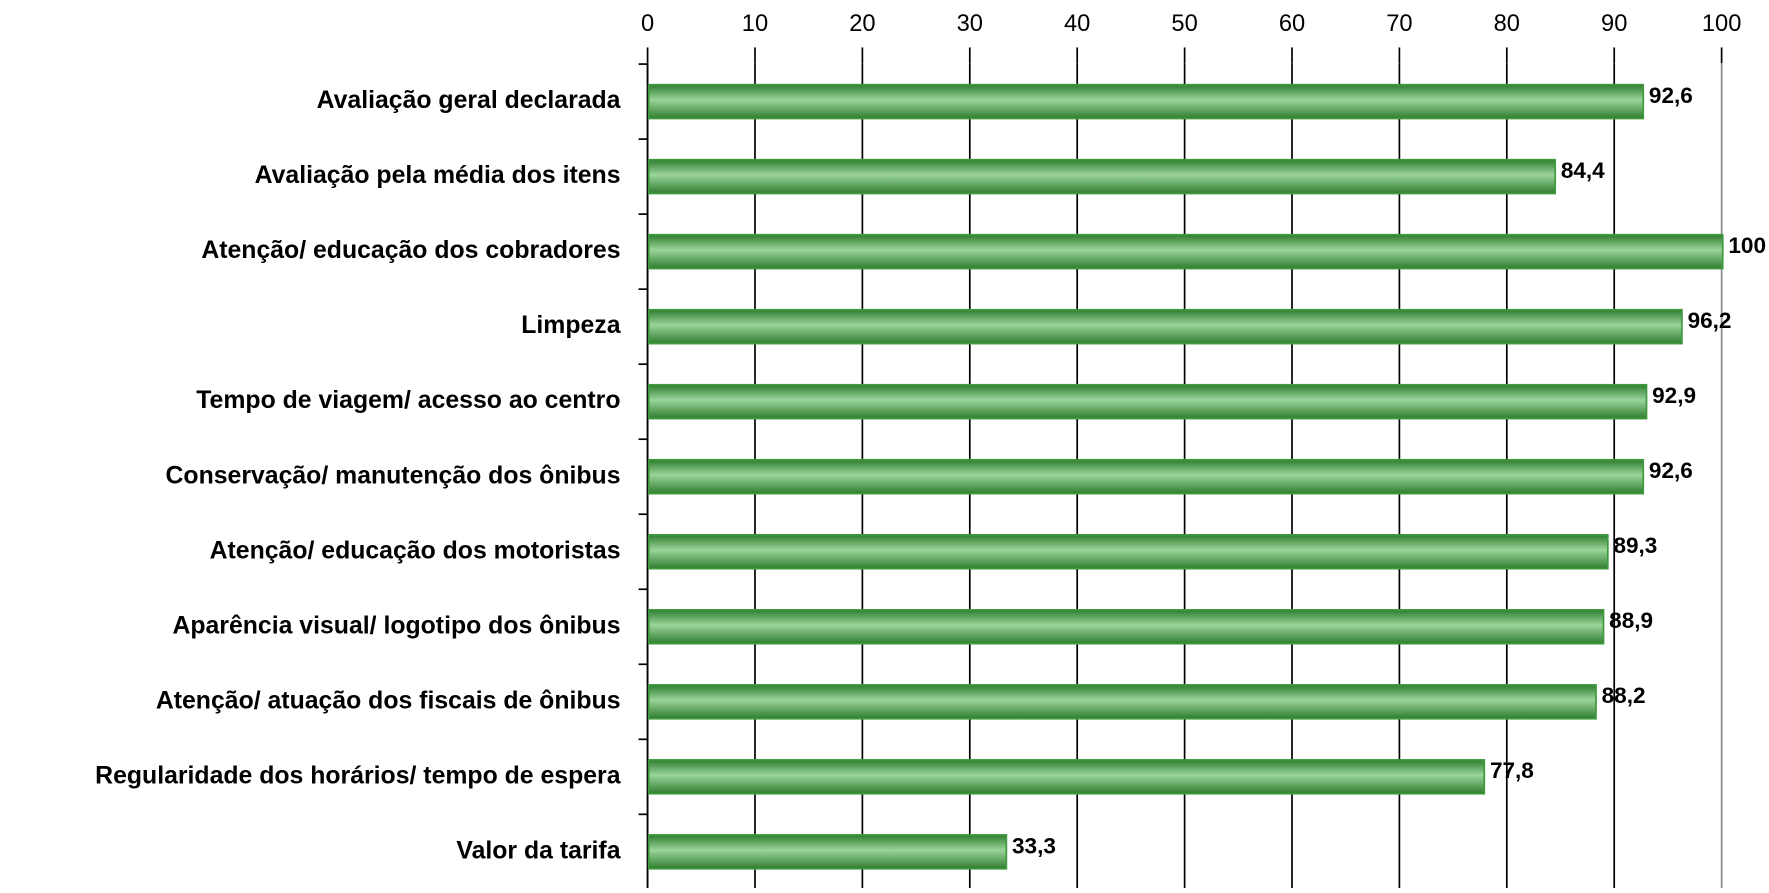 This screenshot has width=1769, height=893. Describe the element at coordinates (1631, 620) in the screenshot. I see `value-label: 88,9` at that location.